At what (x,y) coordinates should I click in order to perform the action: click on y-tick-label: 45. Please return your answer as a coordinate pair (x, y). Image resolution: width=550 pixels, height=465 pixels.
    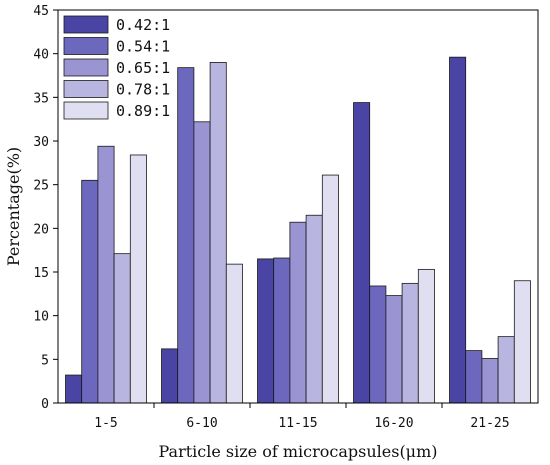
    Looking at the image, I should click on (41, 11).